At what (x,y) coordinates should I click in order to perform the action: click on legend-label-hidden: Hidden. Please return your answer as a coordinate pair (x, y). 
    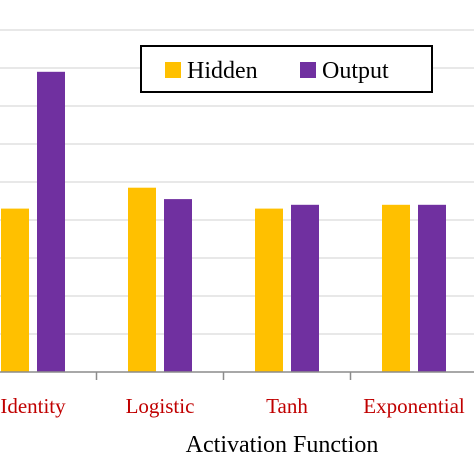
    Looking at the image, I should click on (222, 71).